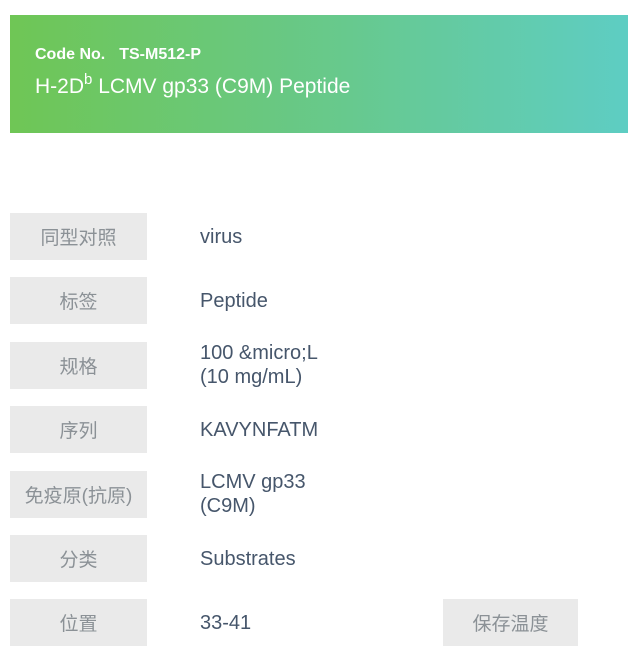  Describe the element at coordinates (319, 300) in the screenshot. I see `spec-row-tag: 标签 Peptide` at that location.